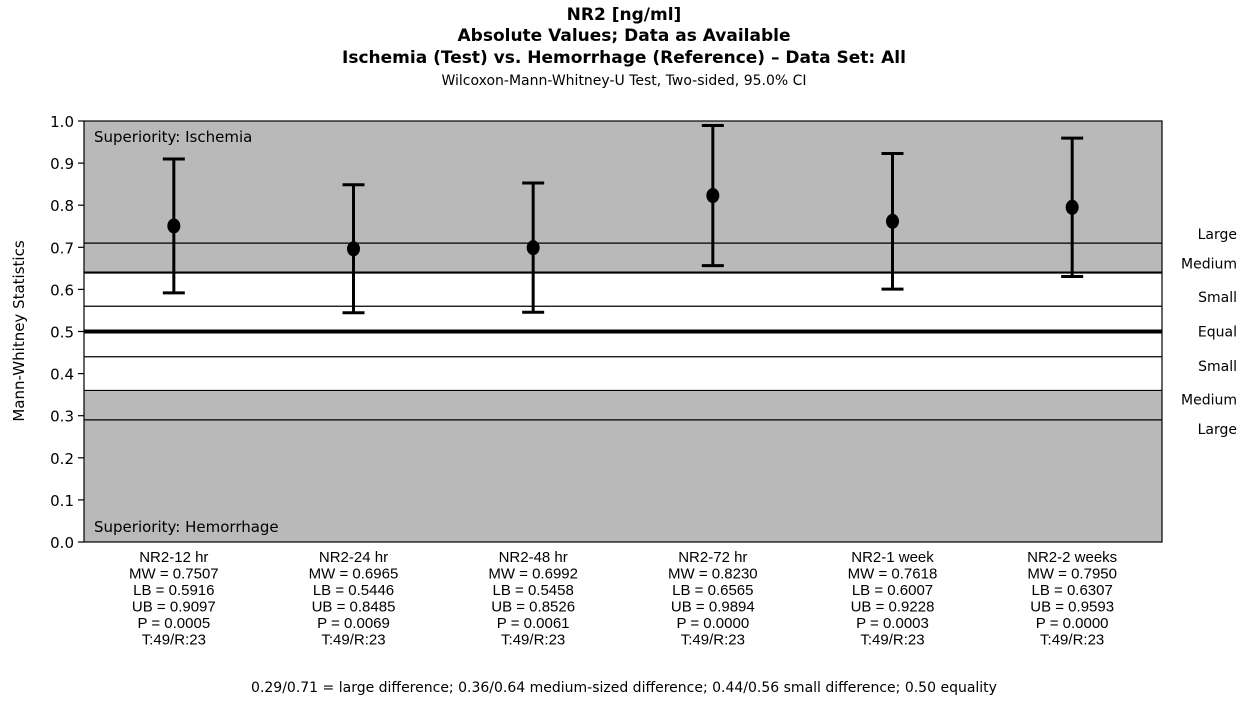 This screenshot has width=1248, height=701. What do you see at coordinates (892, 640) in the screenshot?
I see `category-stat-5-5: T:49/R:23` at bounding box center [892, 640].